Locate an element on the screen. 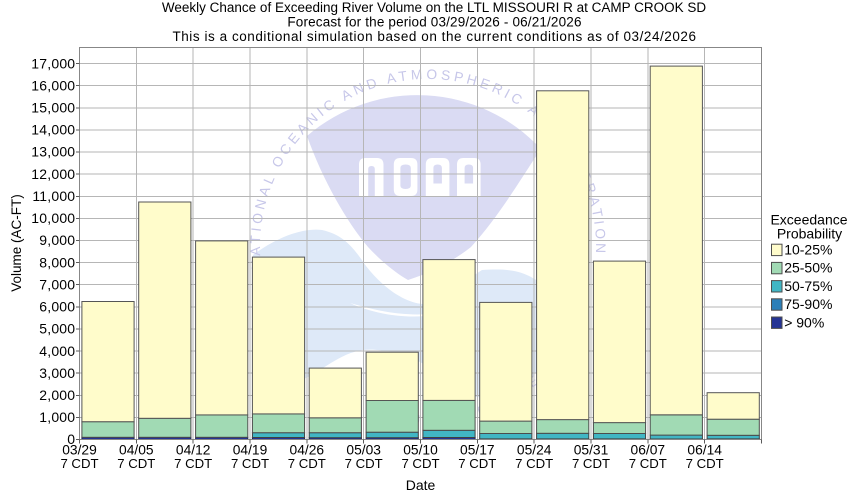  svg-text: 06/14 is located at coordinates (704, 450).